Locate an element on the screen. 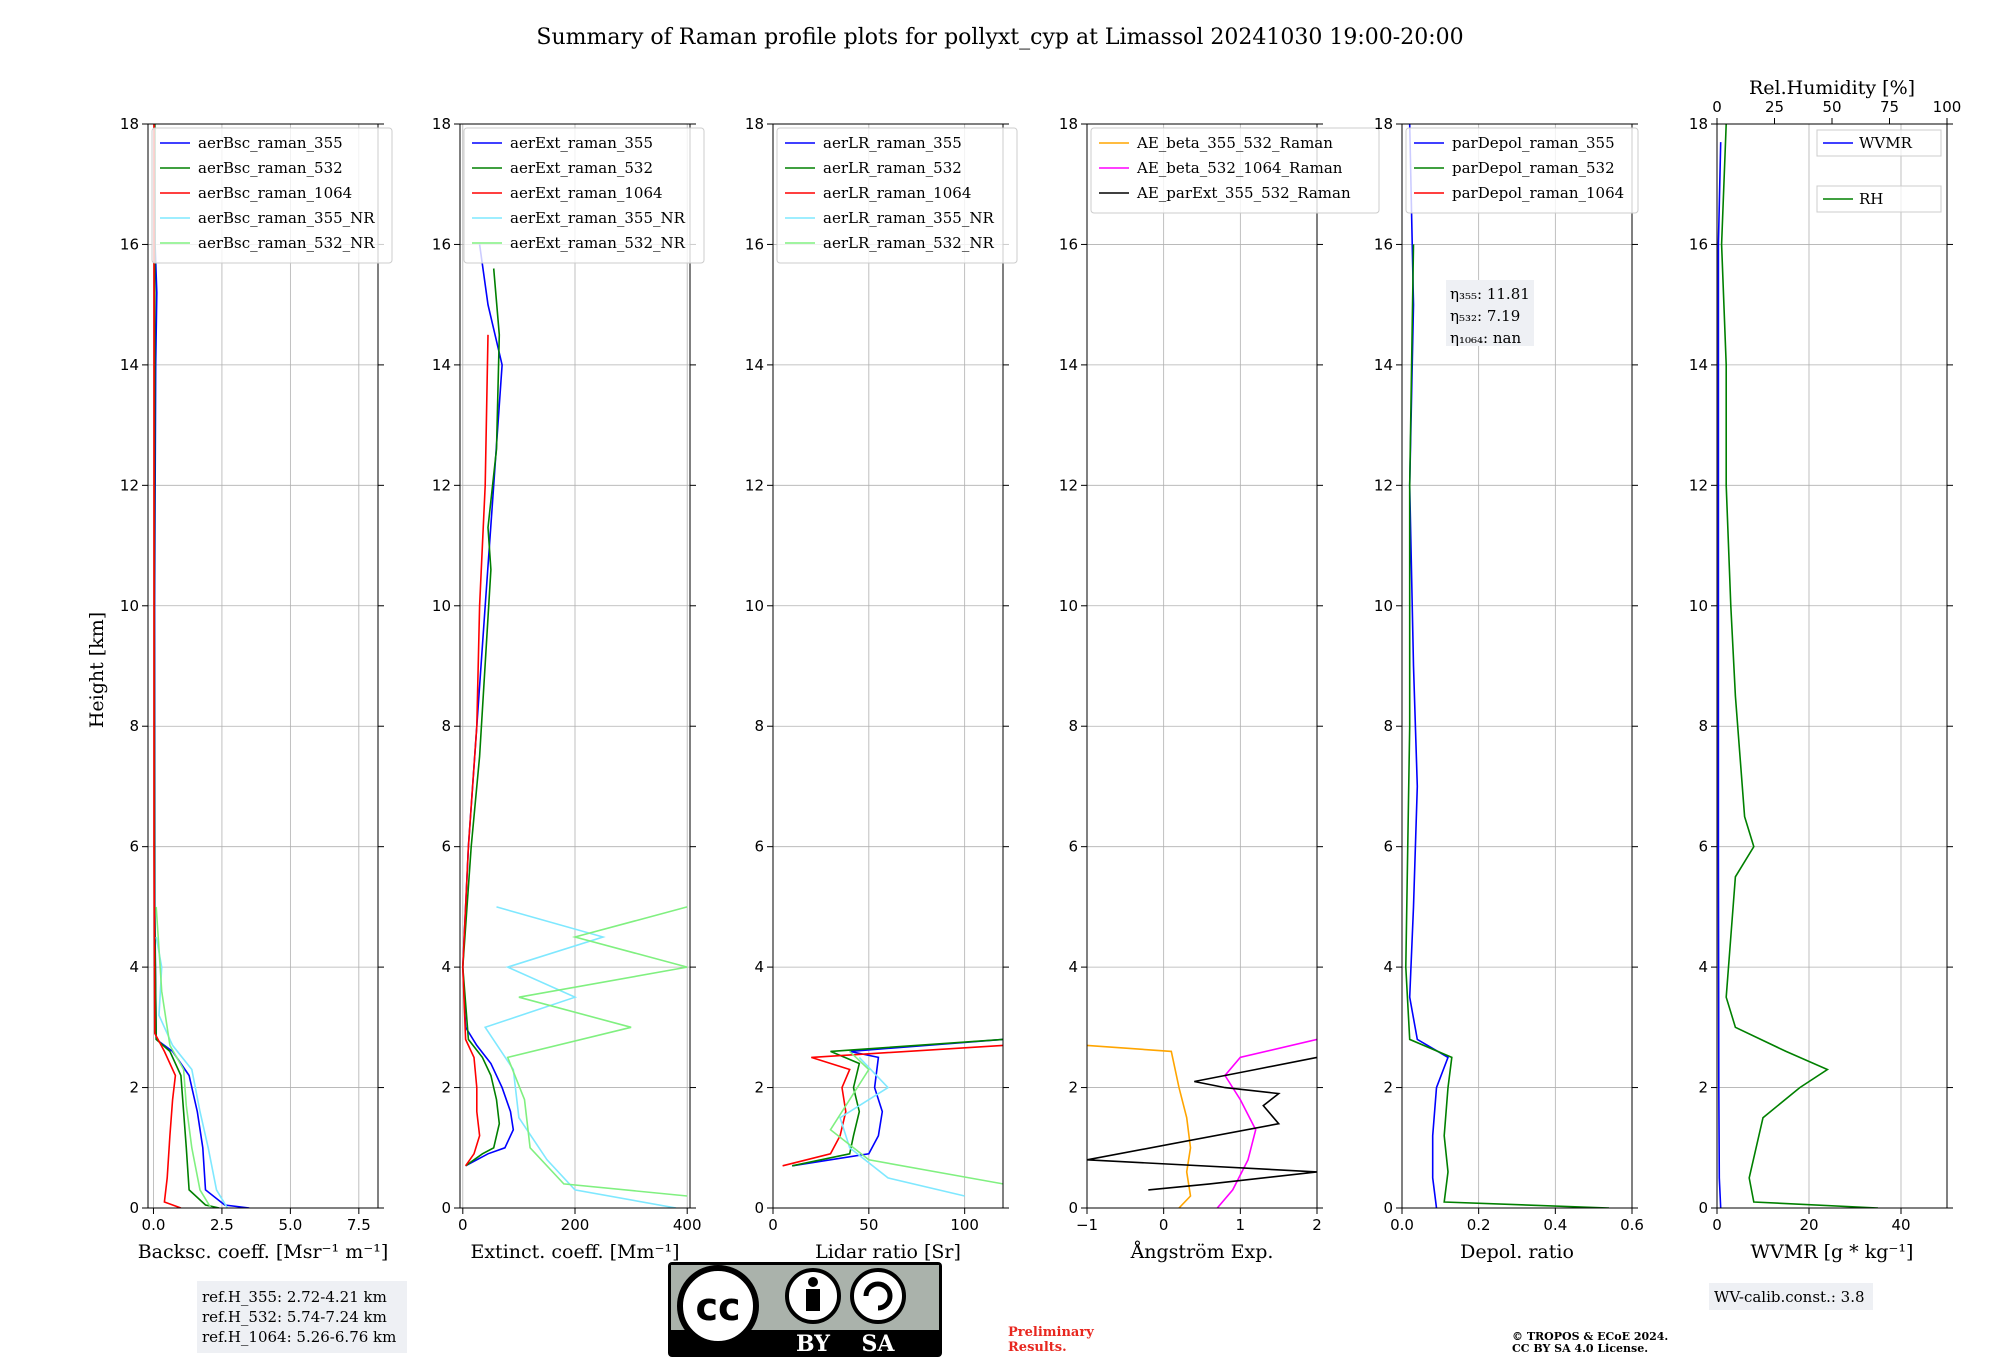 Image resolution: width=2000 pixels, height=1360 pixels. series-line-AE_parExt_355_532_Raman is located at coordinates (1202, 1123).